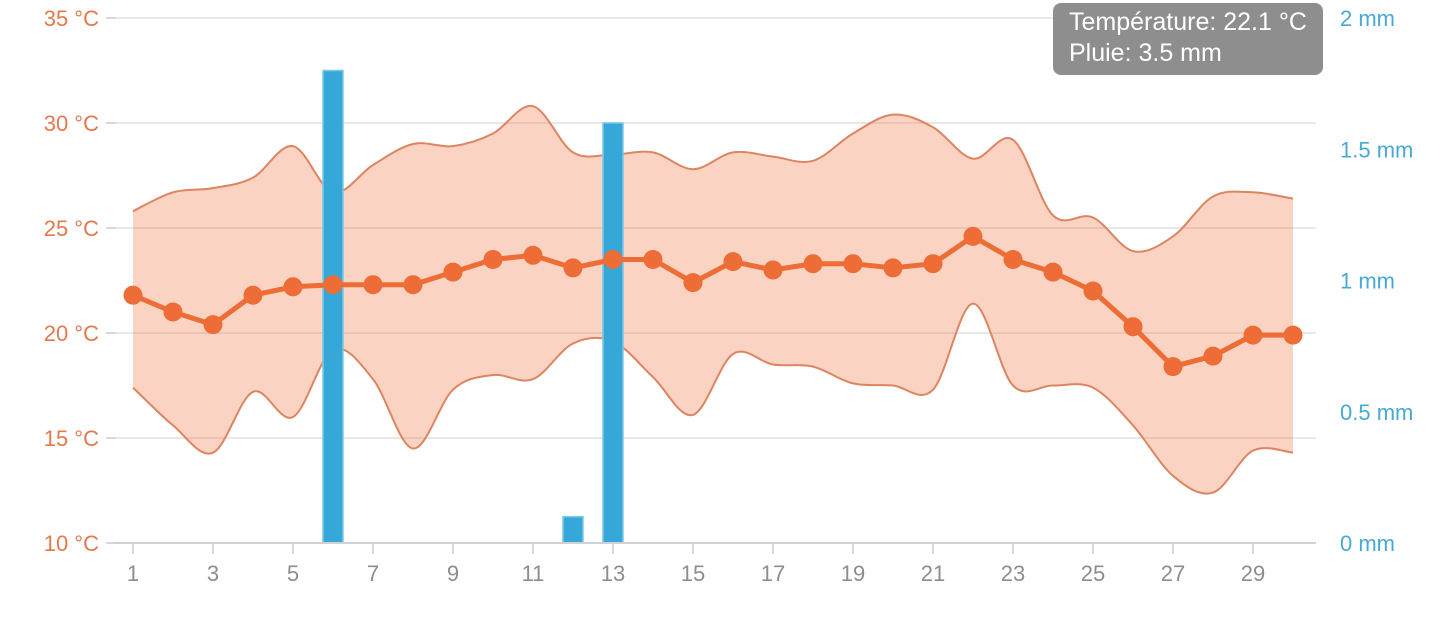 The image size is (1442, 618). Describe the element at coordinates (773, 573) in the screenshot. I see `x-axis-label: 17` at that location.